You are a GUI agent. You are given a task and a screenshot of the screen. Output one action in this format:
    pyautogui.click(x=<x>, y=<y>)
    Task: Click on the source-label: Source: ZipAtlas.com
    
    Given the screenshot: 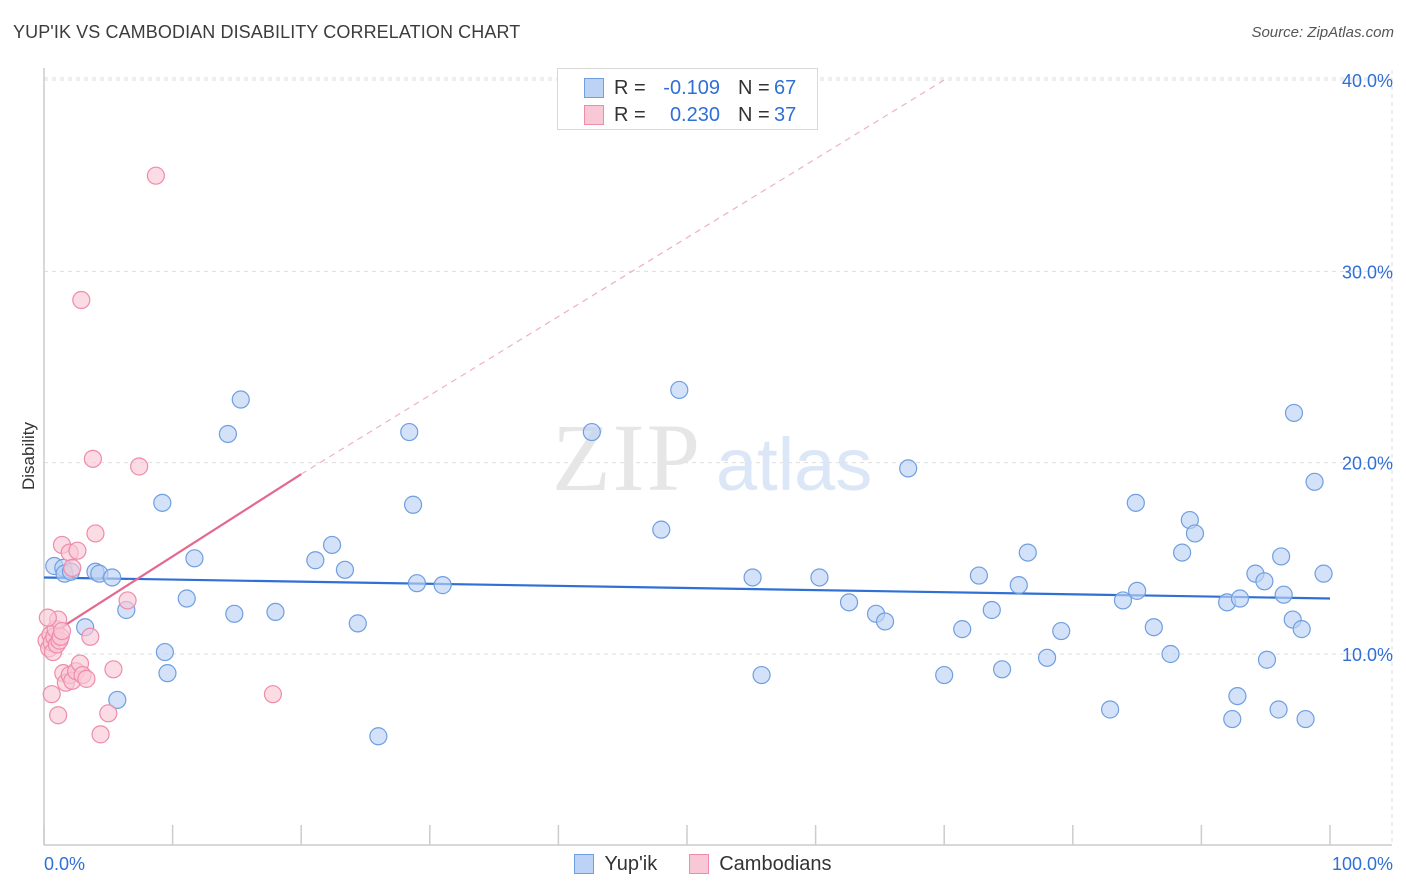 What is the action you would take?
    pyautogui.click(x=1322, y=32)
    